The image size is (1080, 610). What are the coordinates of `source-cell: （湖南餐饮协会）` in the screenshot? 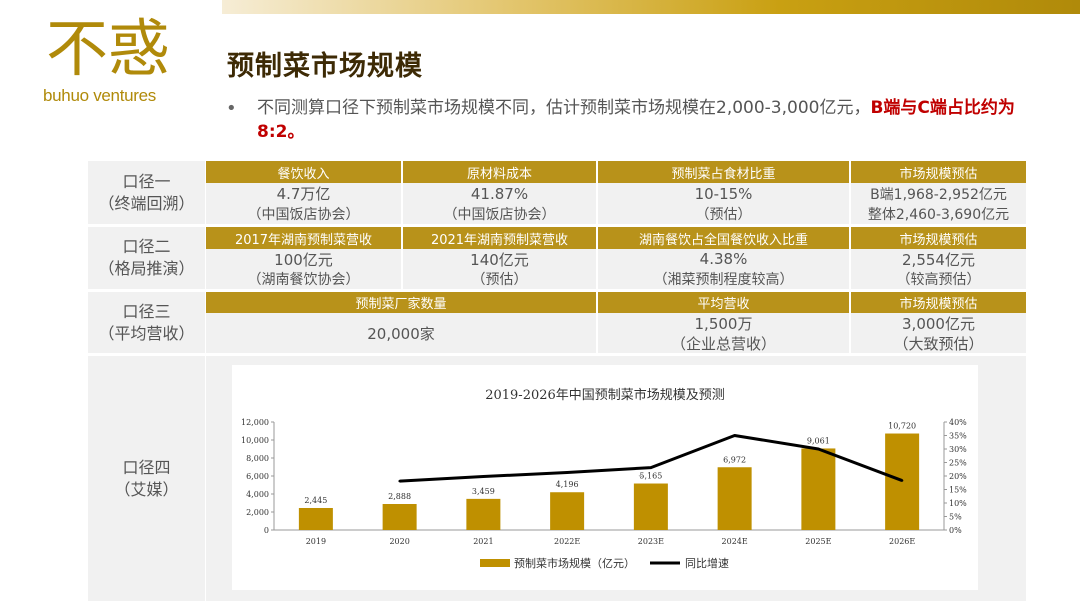 It's located at (304, 279).